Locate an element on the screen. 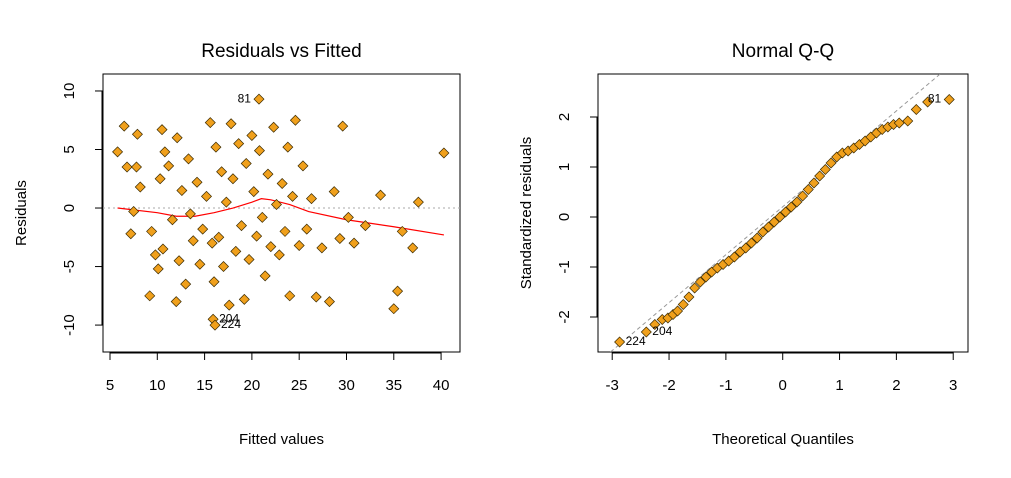 This screenshot has height=478, width=1011. x-tick-label: 3 is located at coordinates (953, 385).